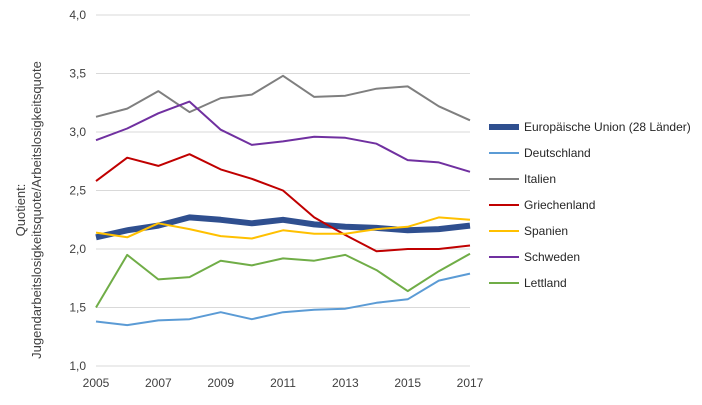  What do you see at coordinates (20, 210) in the screenshot?
I see `y-axis-label-line-1: Quotient:` at bounding box center [20, 210].